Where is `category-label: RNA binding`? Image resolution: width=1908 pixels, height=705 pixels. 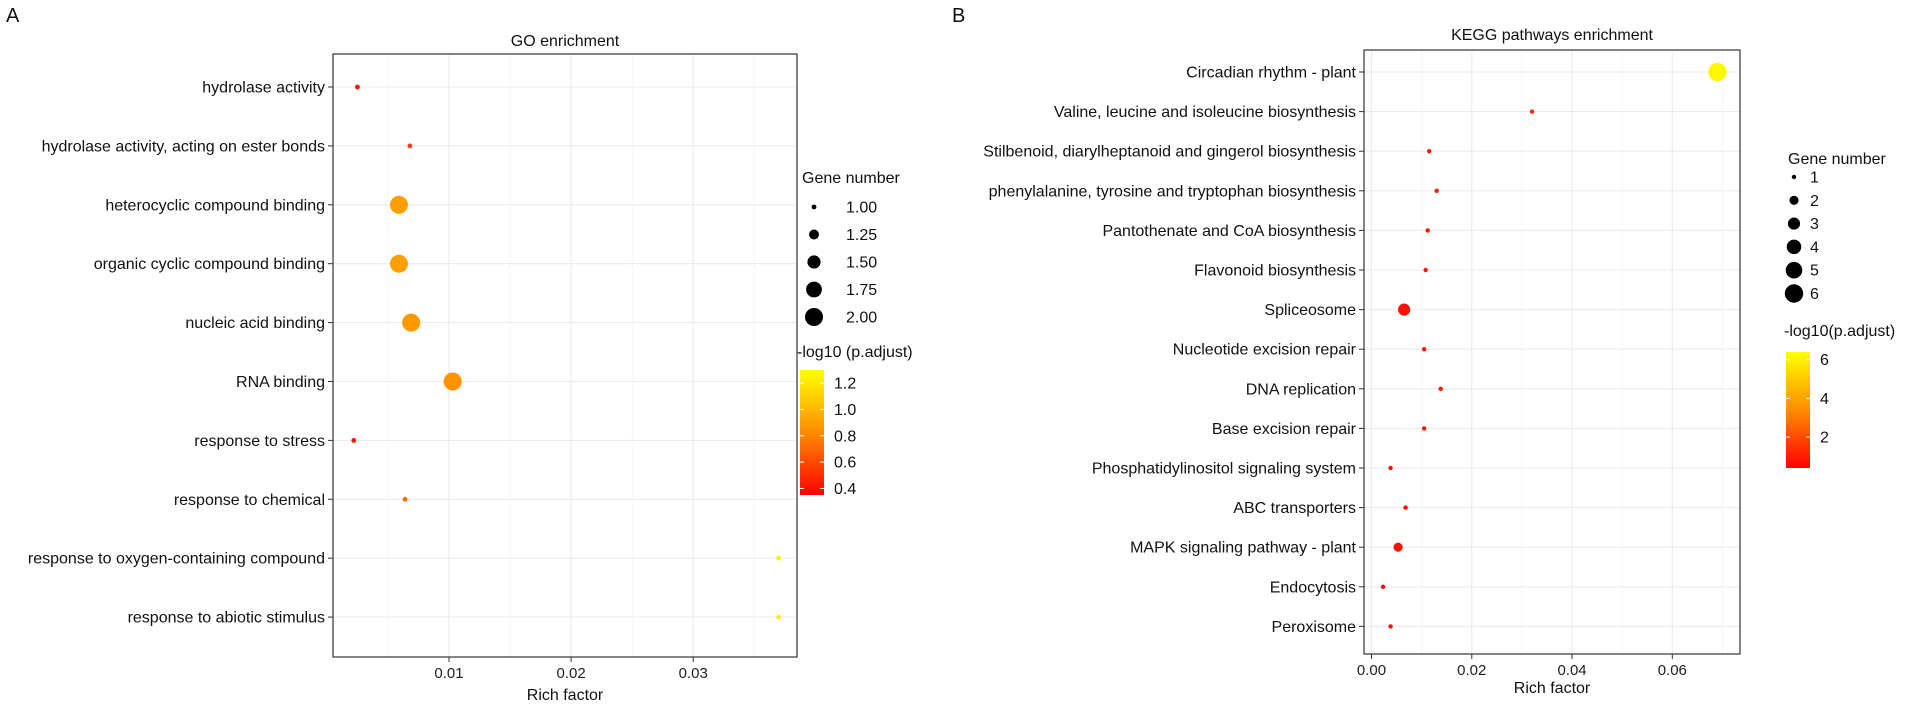 category-label: RNA binding is located at coordinates (280, 382).